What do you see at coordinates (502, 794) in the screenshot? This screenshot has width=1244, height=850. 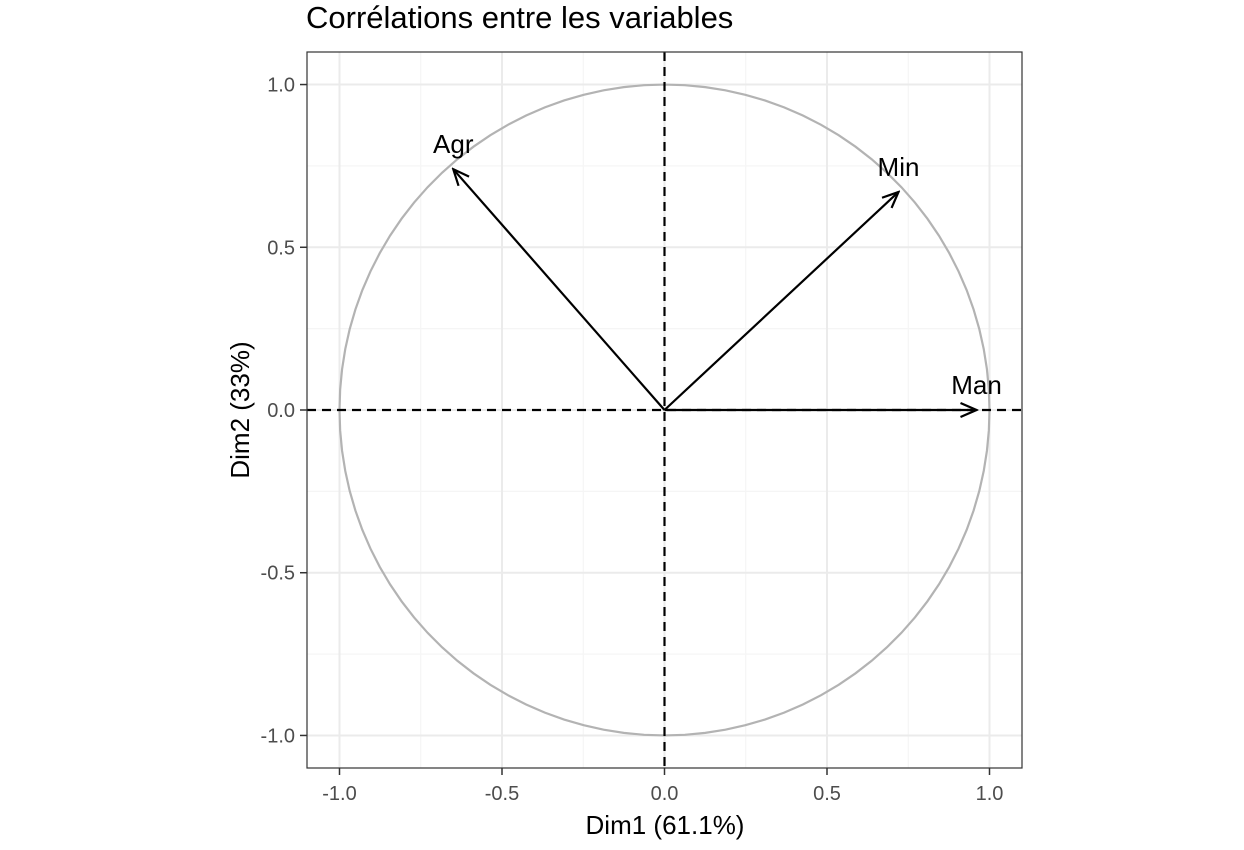 I see `x-tick-label: -0.5` at bounding box center [502, 794].